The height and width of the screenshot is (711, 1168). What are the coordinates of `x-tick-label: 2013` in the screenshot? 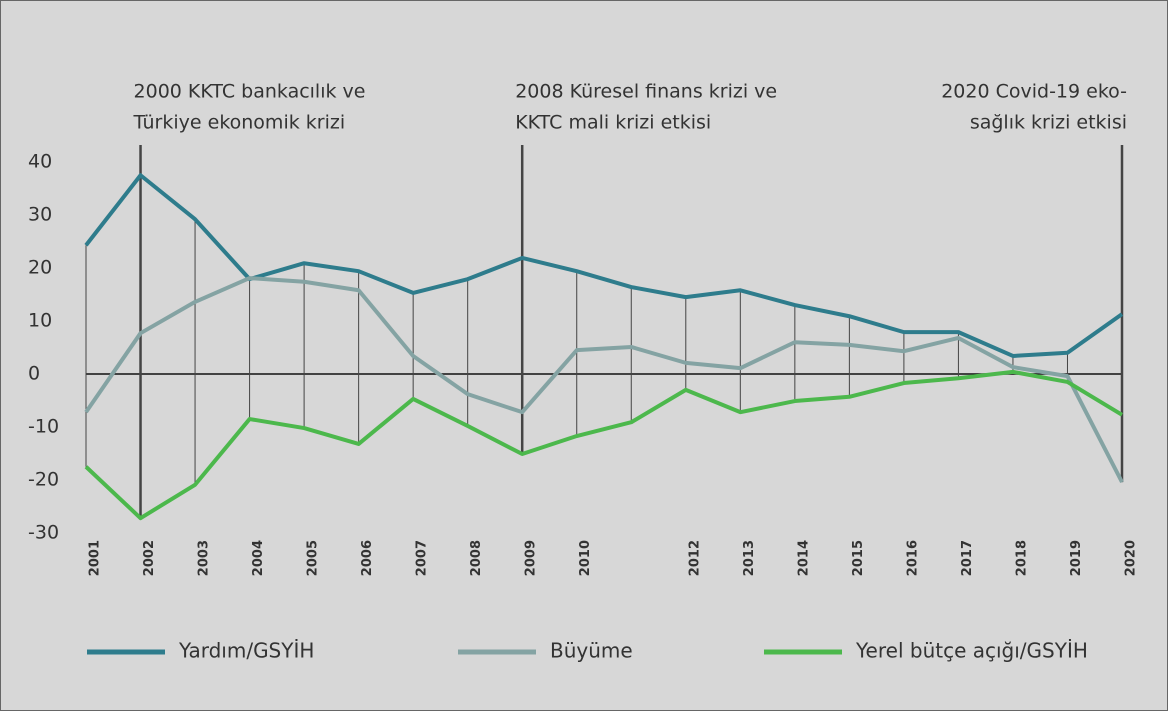 It's located at (749, 558).